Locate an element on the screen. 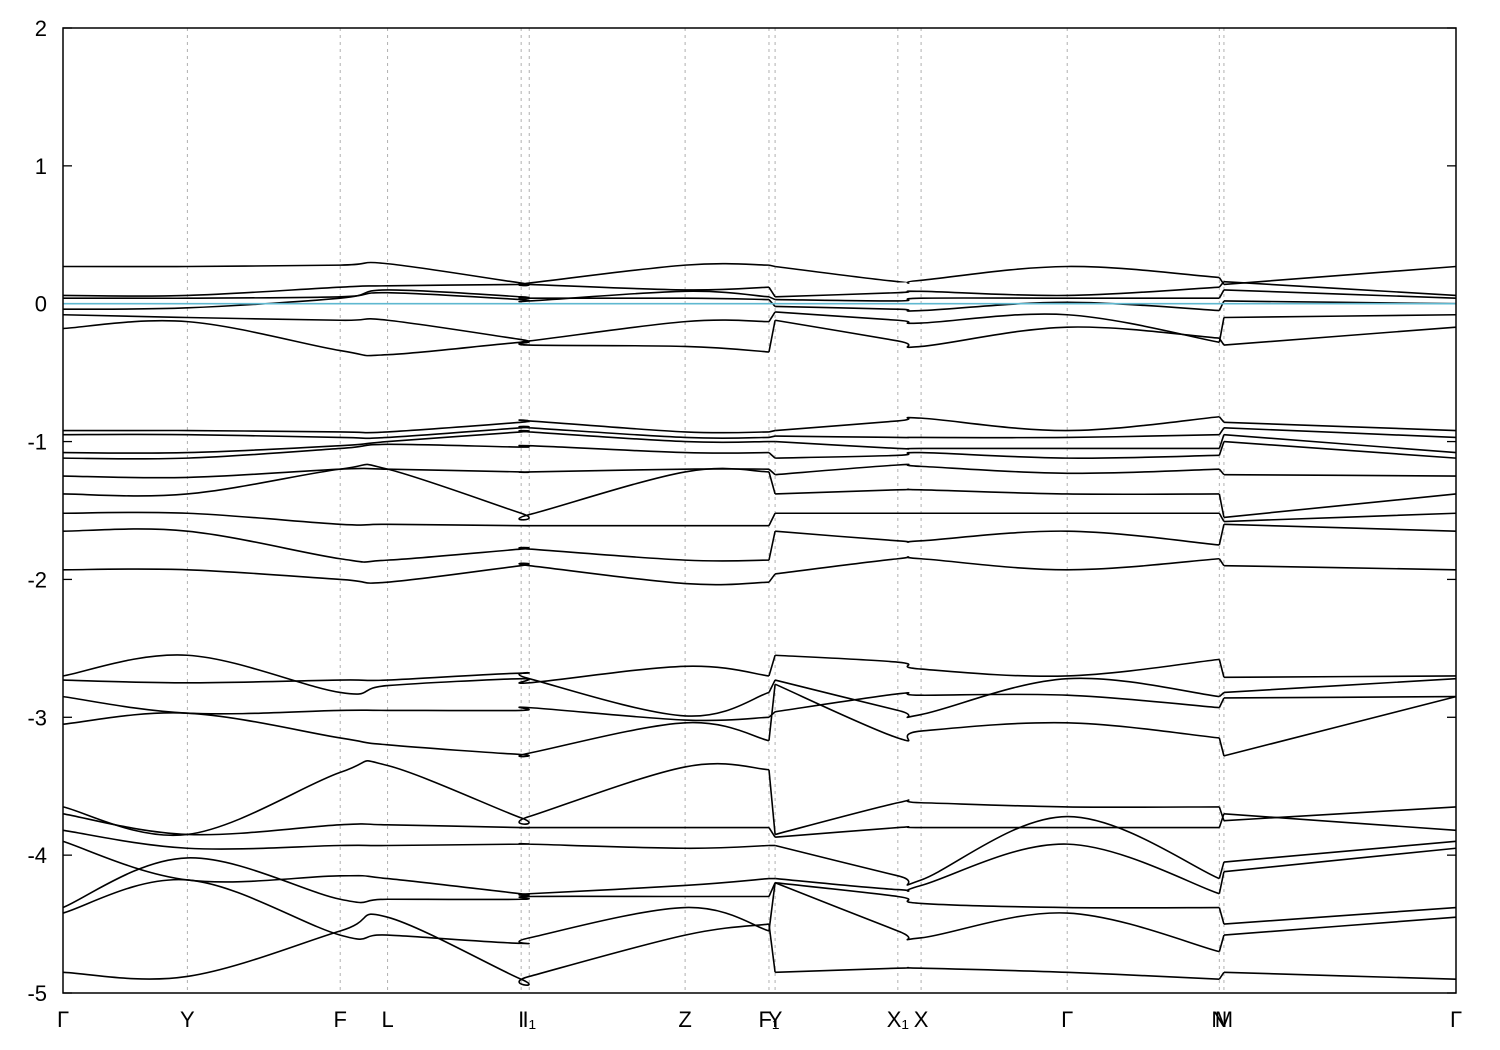 This screenshot has height=1050, width=1500. x-tick-label: I is located at coordinates (521, 1019).